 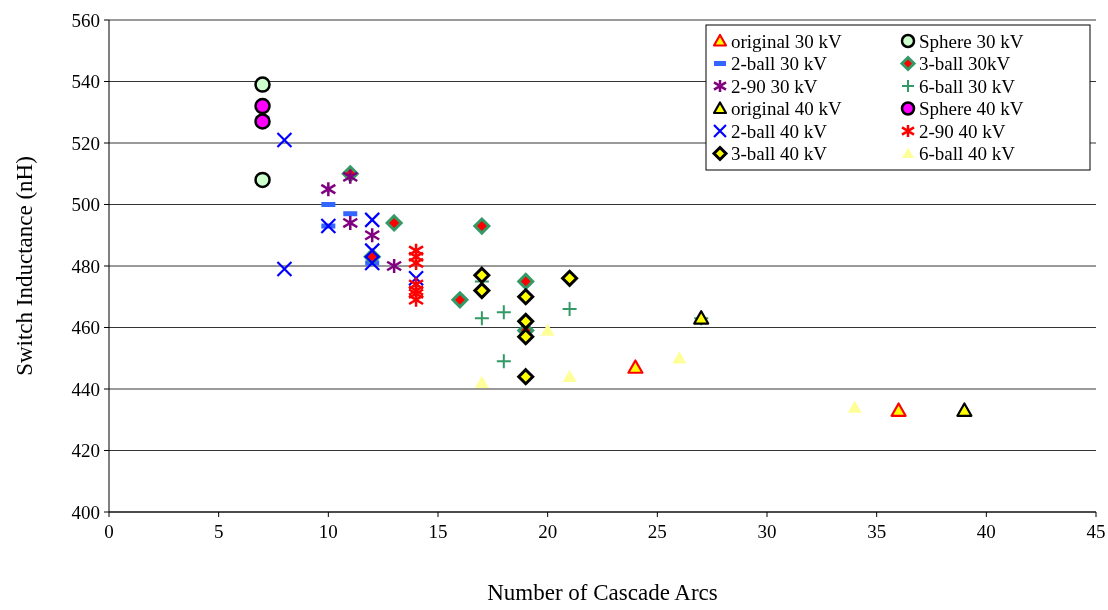 What do you see at coordinates (85, 20) in the screenshot?
I see `y-tick-label: 560` at bounding box center [85, 20].